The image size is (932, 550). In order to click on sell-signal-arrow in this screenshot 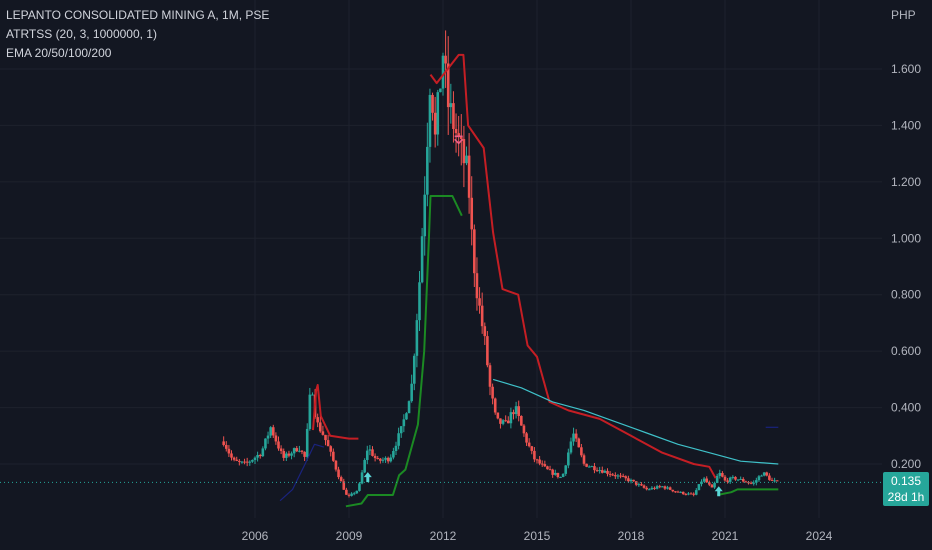, I will do `click(459, 140)`.